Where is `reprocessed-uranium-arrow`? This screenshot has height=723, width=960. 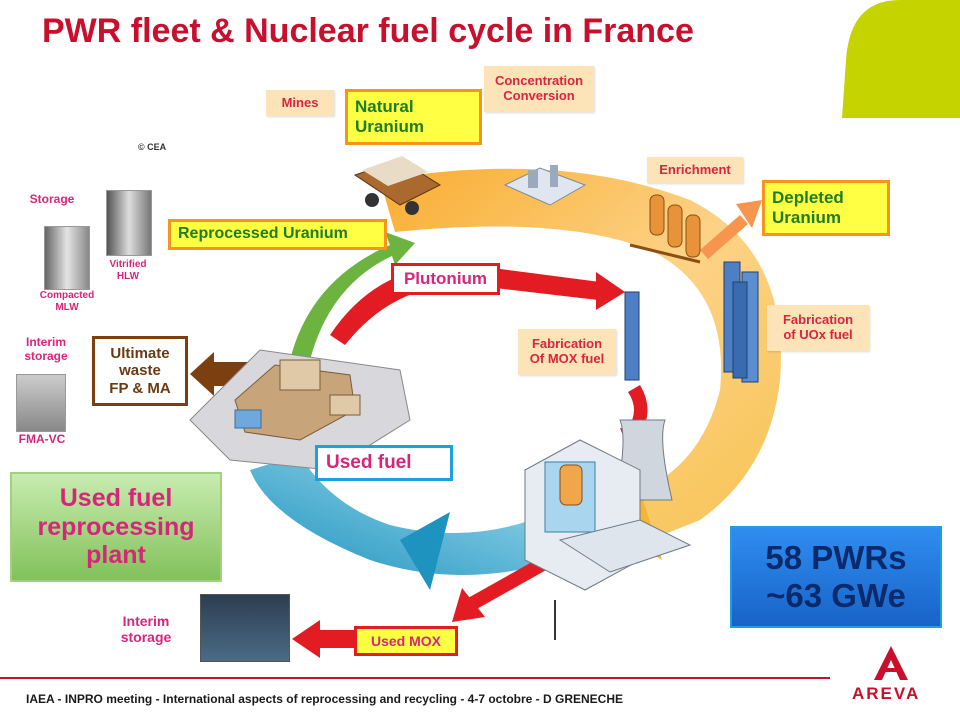
reprocessed-uranium-arrow is located at coordinates (352, 296).